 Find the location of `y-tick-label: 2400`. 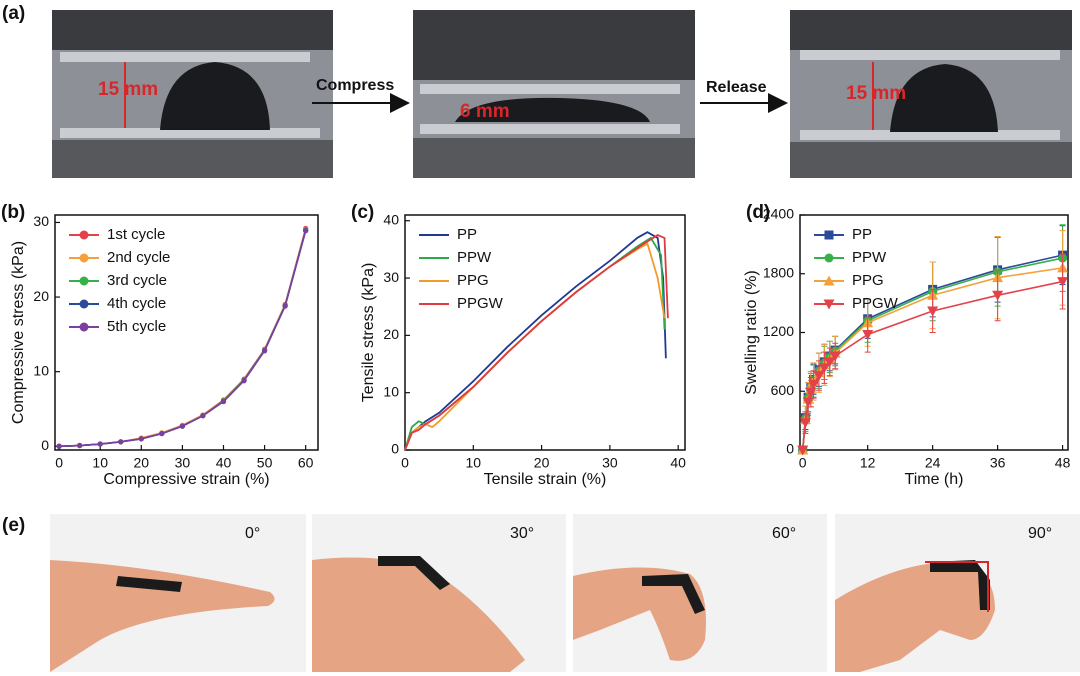

y-tick-label: 2400 is located at coordinates (778, 214).